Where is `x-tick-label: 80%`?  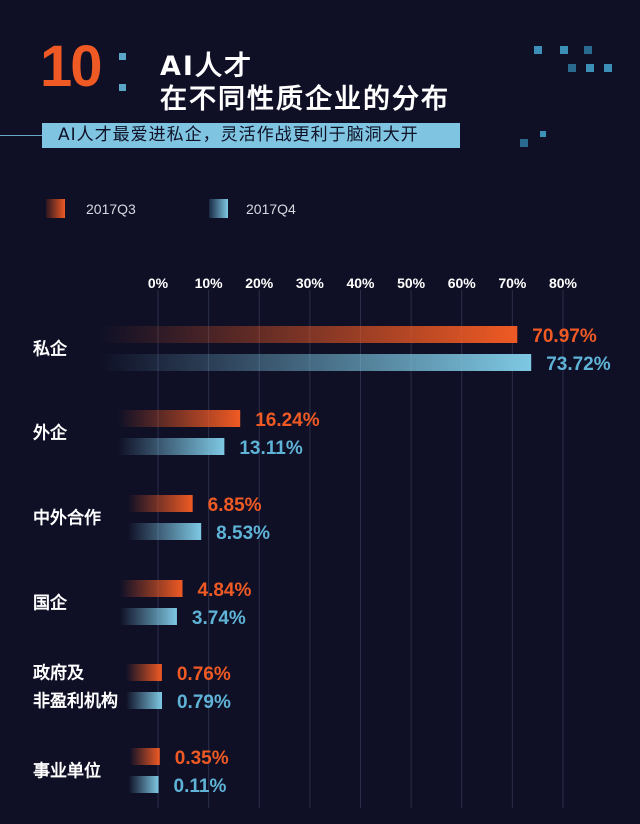
x-tick-label: 80% is located at coordinates (563, 283).